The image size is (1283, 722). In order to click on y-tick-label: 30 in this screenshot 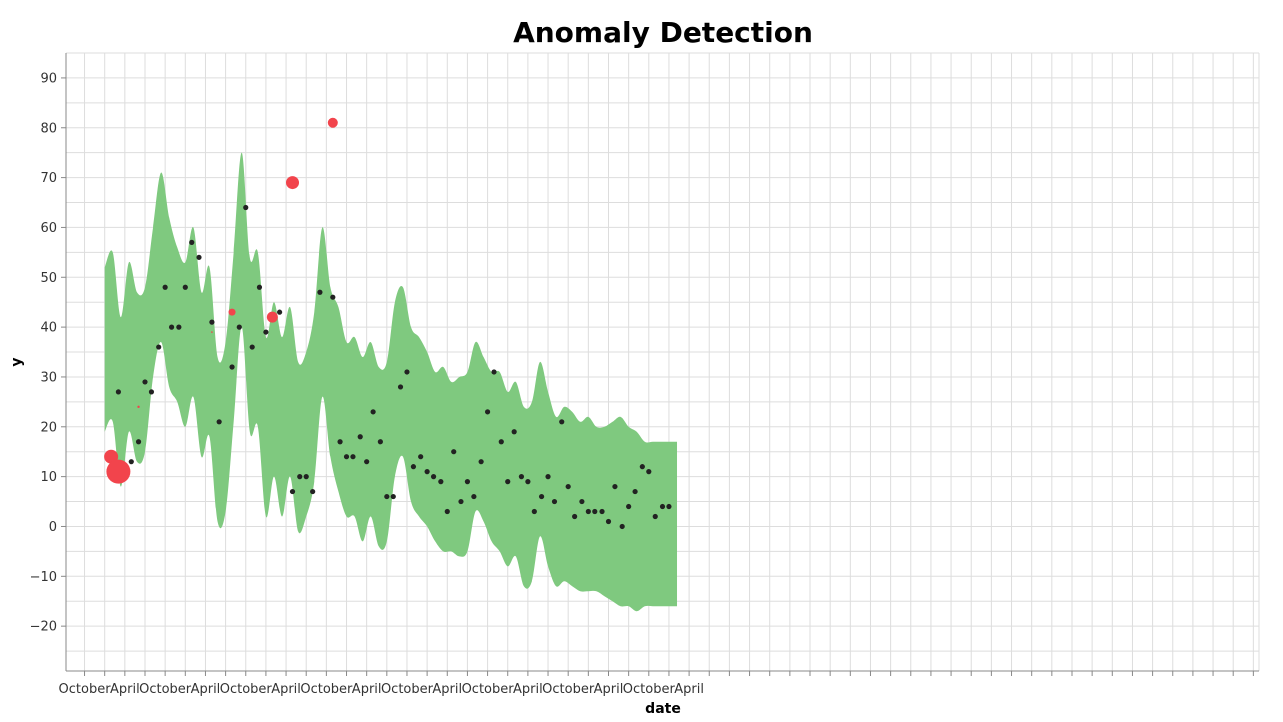, I will do `click(48, 377)`.